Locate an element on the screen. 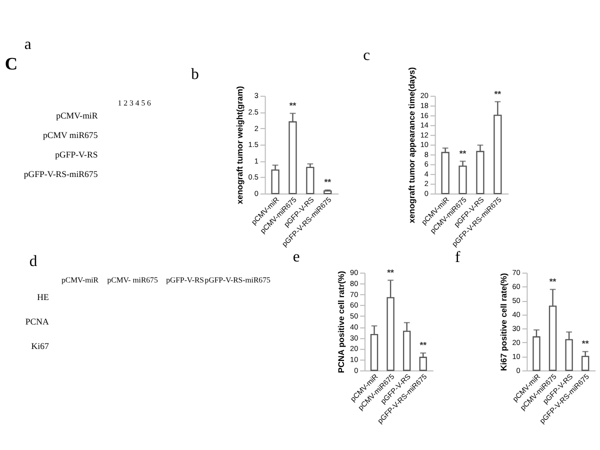  text: a is located at coordinates (28, 44).